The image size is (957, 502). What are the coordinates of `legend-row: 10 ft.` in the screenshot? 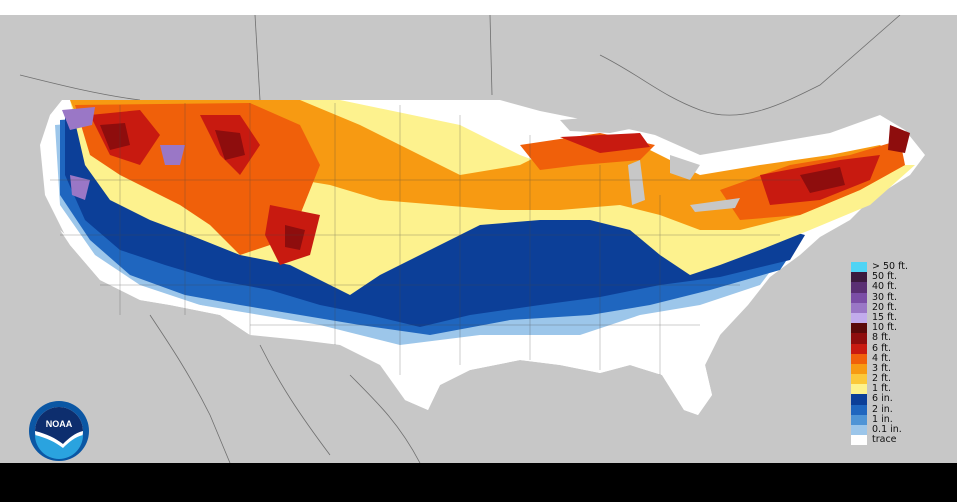 It's located at (886, 328).